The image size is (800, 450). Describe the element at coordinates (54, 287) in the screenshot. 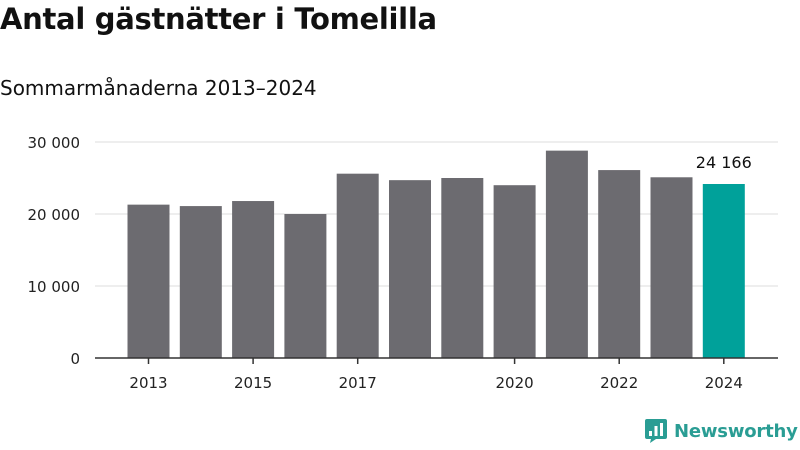

I see `y-tick-label: 10 000` at that location.